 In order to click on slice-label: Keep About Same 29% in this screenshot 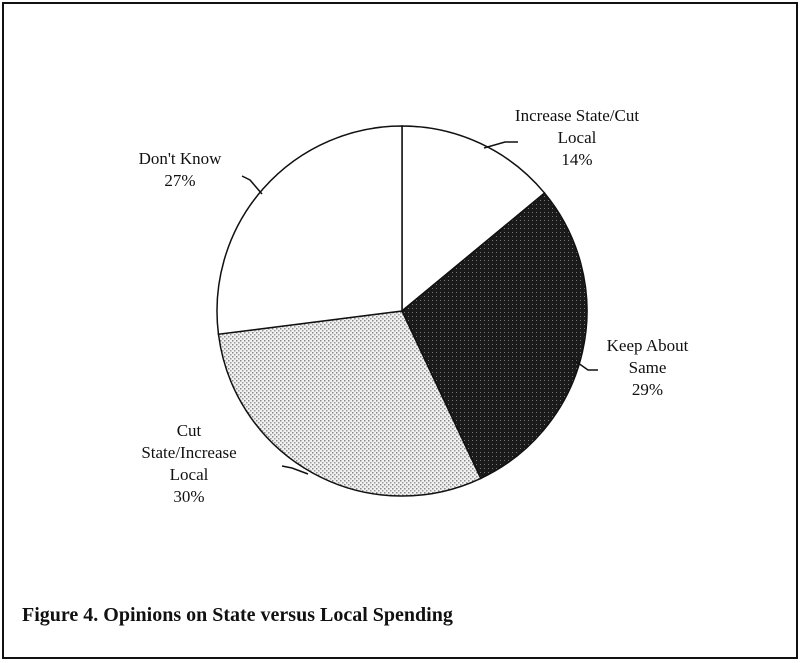, I will do `click(647, 367)`.